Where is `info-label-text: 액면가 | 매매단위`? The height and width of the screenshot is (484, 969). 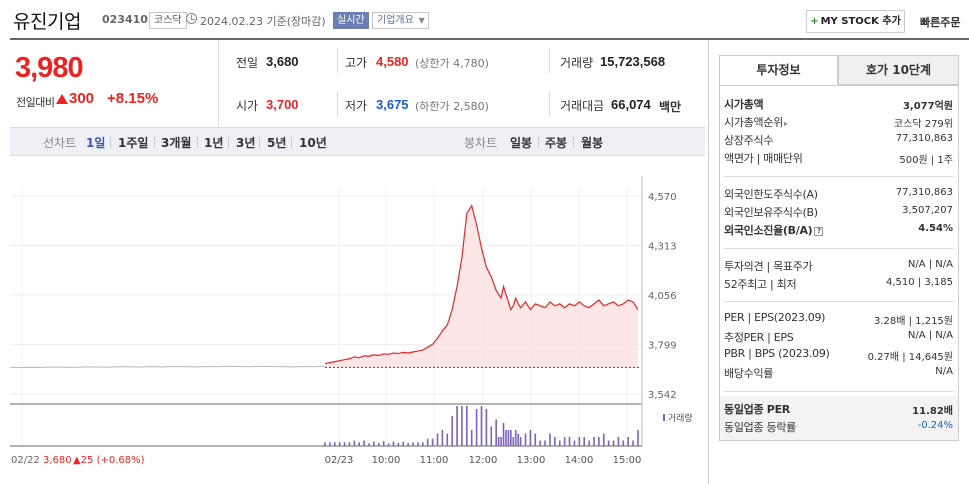 info-label-text: 액면가 | 매매단위 is located at coordinates (763, 158).